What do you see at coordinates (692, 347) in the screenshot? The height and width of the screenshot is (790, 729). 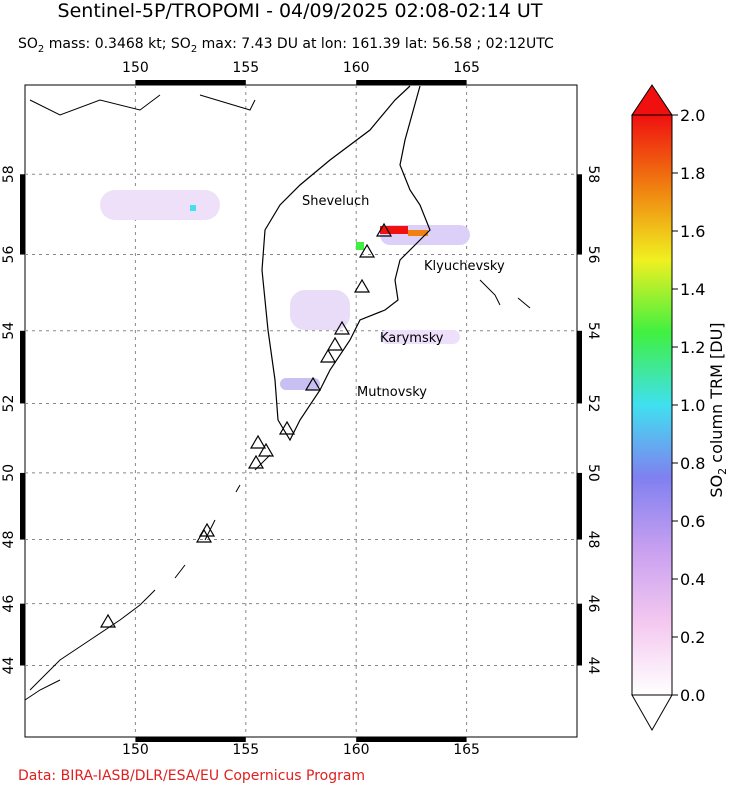 I see `colorbar-tick-label: 1.2` at bounding box center [692, 347].